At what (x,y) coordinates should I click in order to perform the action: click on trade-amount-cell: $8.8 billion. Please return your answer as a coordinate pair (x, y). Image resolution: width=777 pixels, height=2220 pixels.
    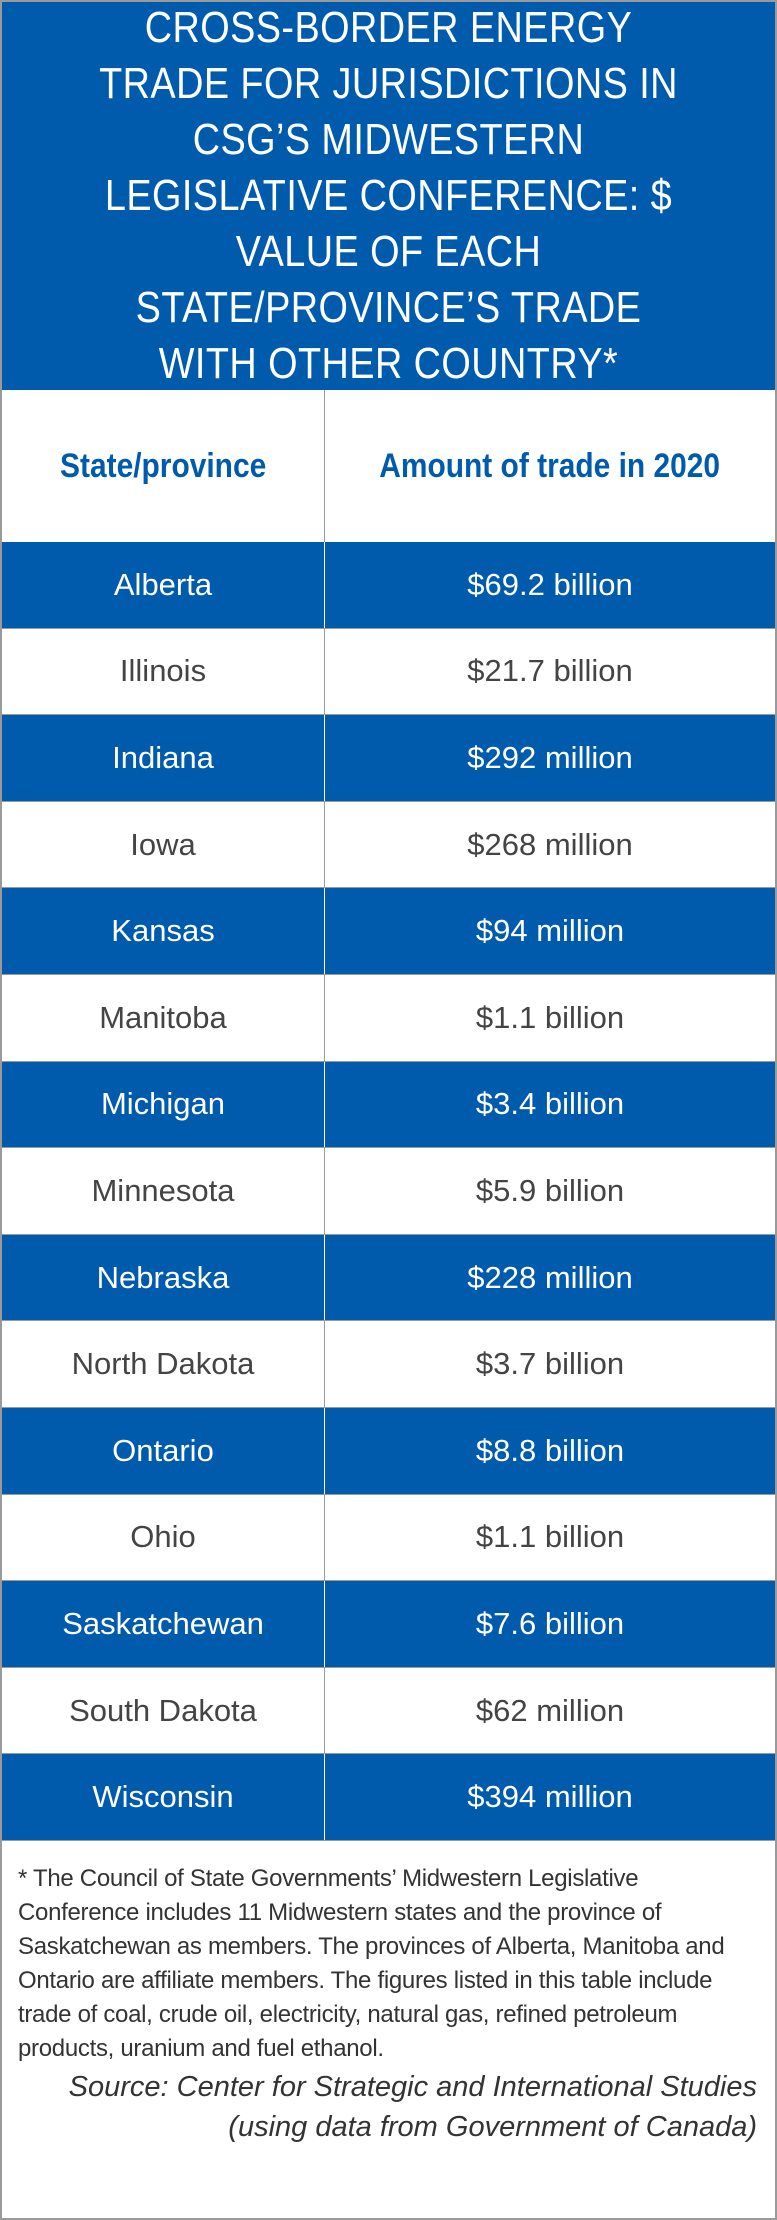
    Looking at the image, I should click on (550, 1450).